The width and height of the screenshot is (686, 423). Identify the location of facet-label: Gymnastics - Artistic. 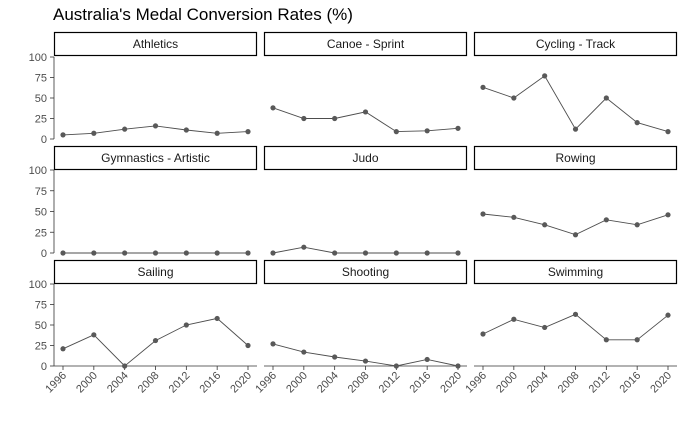
(155, 158).